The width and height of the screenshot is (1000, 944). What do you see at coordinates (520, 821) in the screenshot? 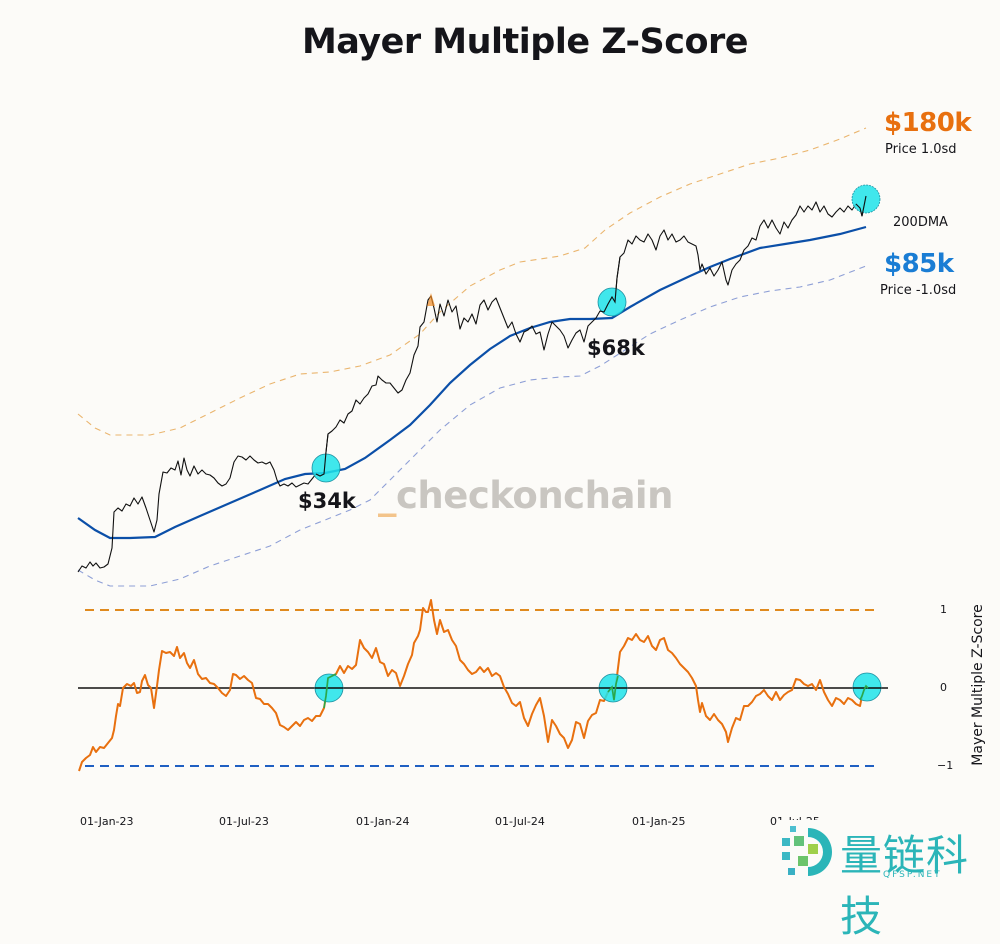
I see `x-tick-jul-24: 01-Jul-24` at bounding box center [520, 821].